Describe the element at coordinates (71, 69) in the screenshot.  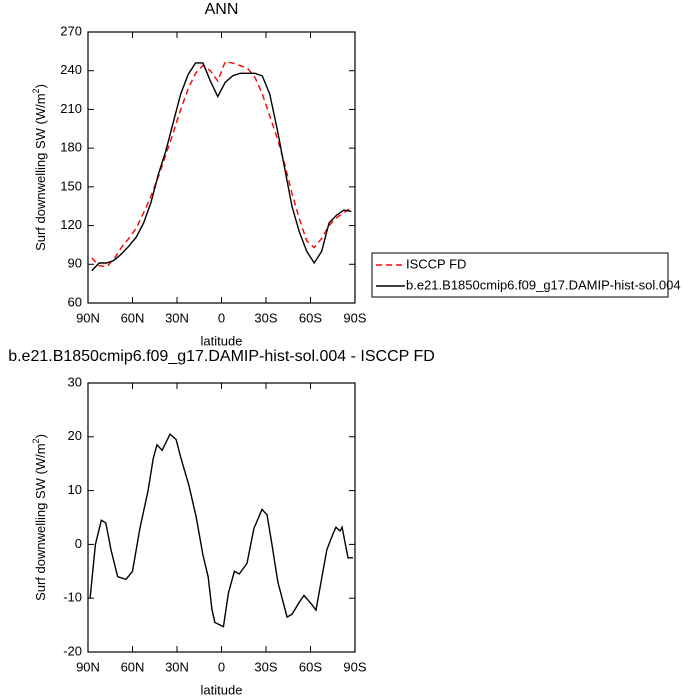
I see `y-tick-label: 240` at that location.